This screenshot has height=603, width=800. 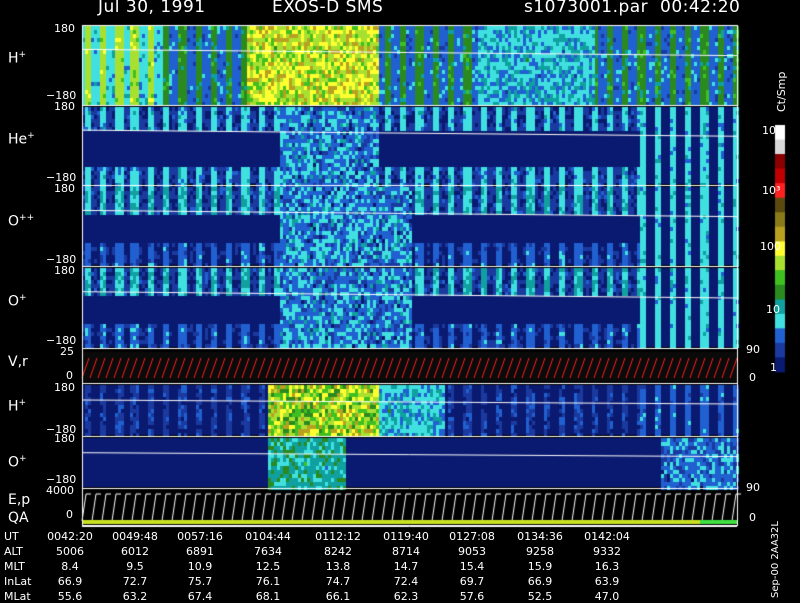 I want to click on header-instrument: EXOS-D SMS, so click(x=328, y=8).